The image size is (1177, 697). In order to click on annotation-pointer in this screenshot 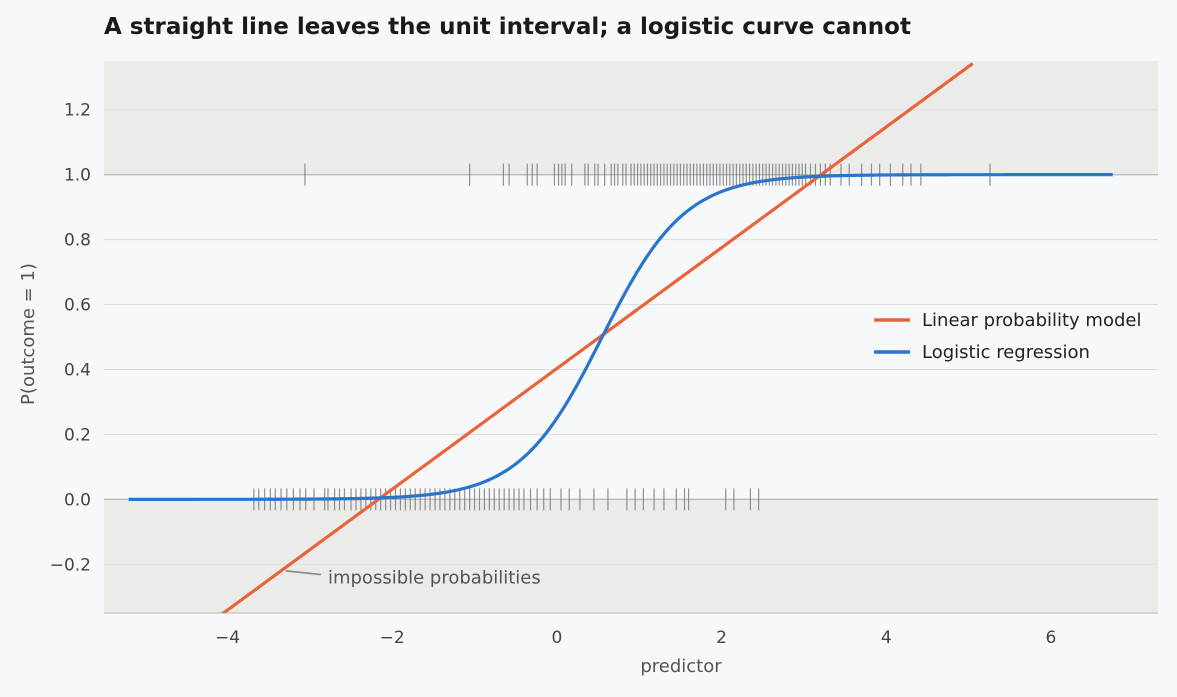, I will do `click(303, 572)`.